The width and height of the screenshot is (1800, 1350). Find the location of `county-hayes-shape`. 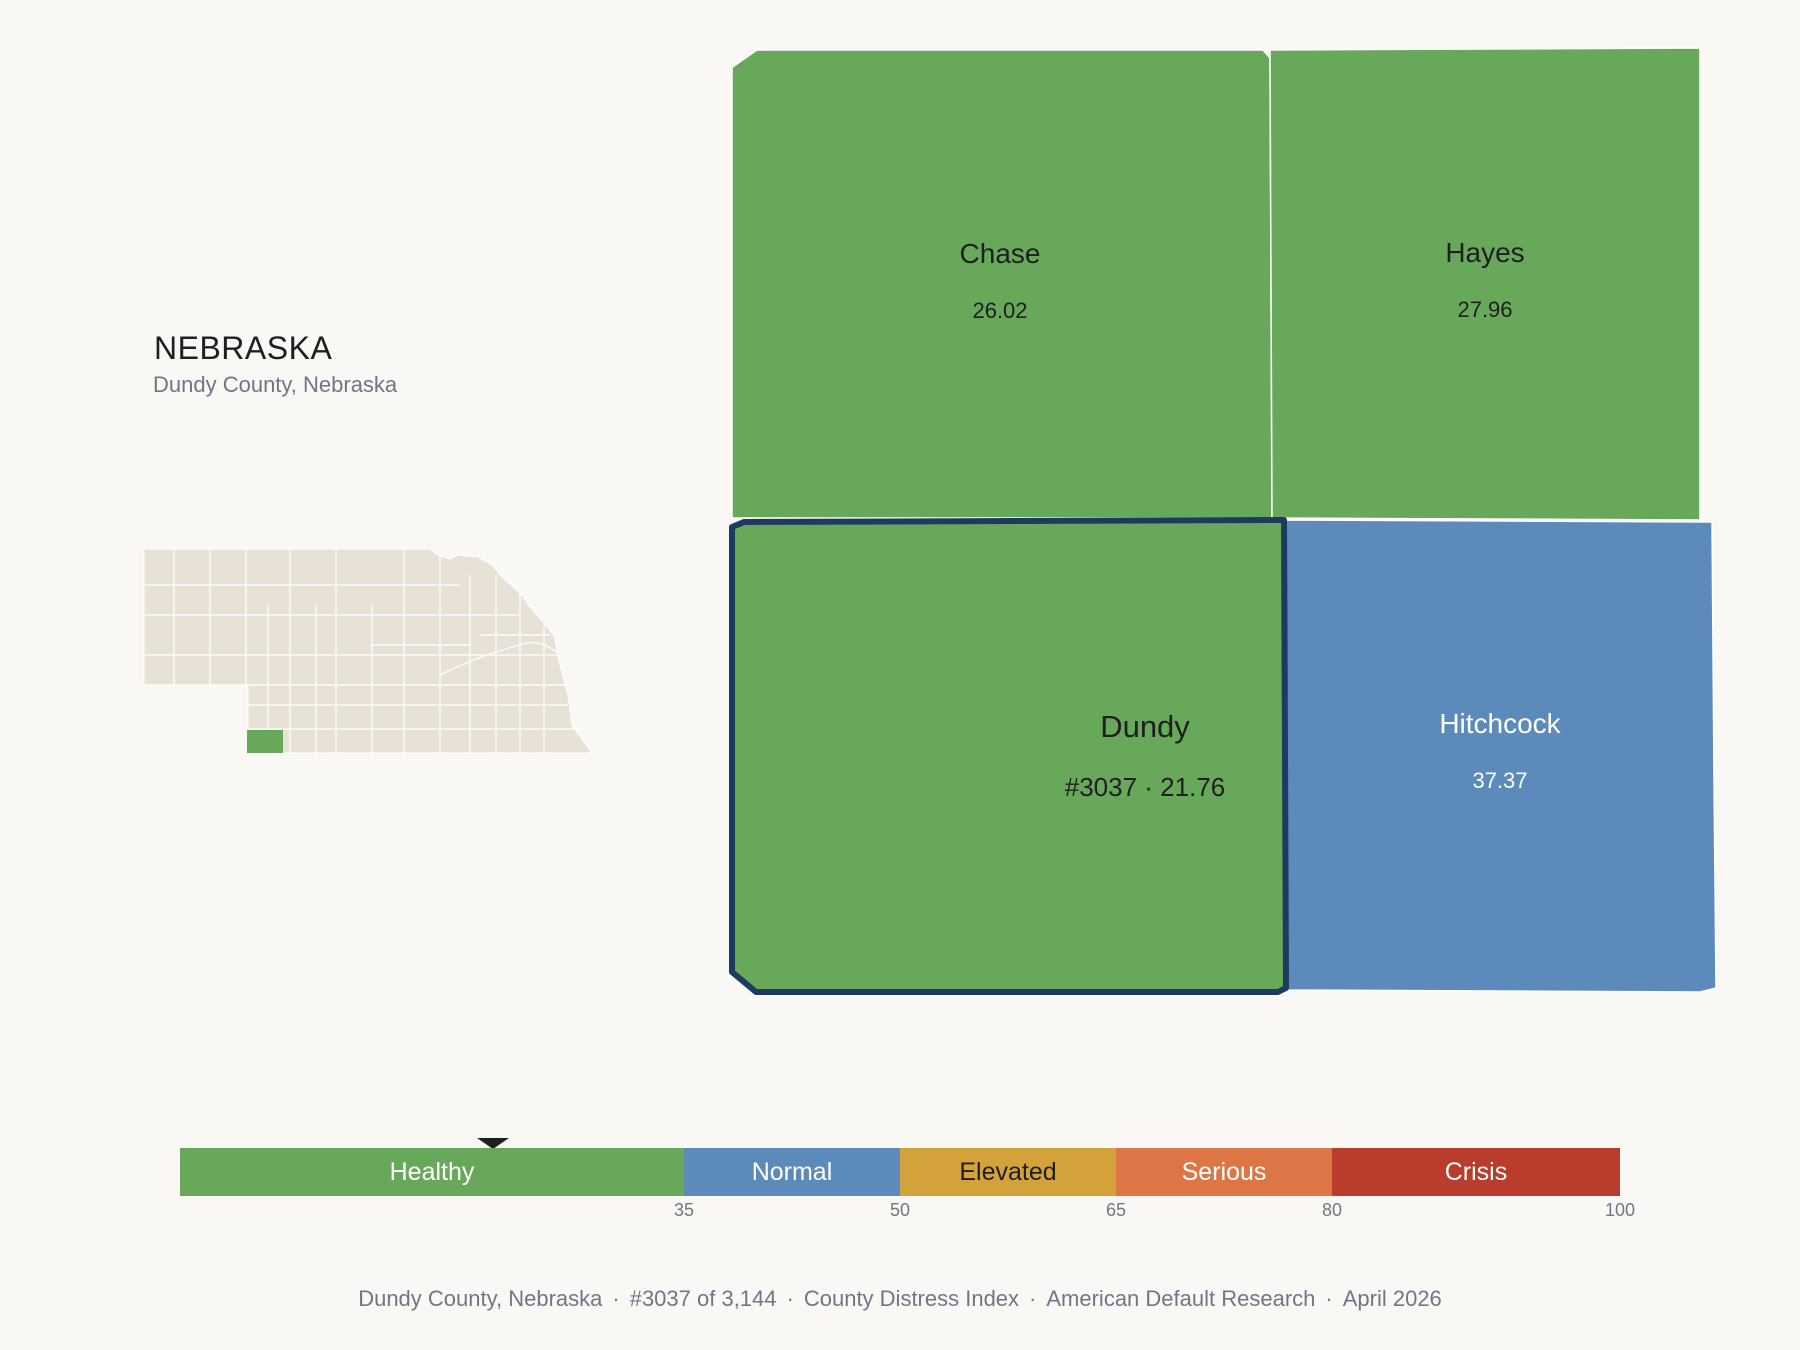

county-hayes-shape is located at coordinates (1485, 284).